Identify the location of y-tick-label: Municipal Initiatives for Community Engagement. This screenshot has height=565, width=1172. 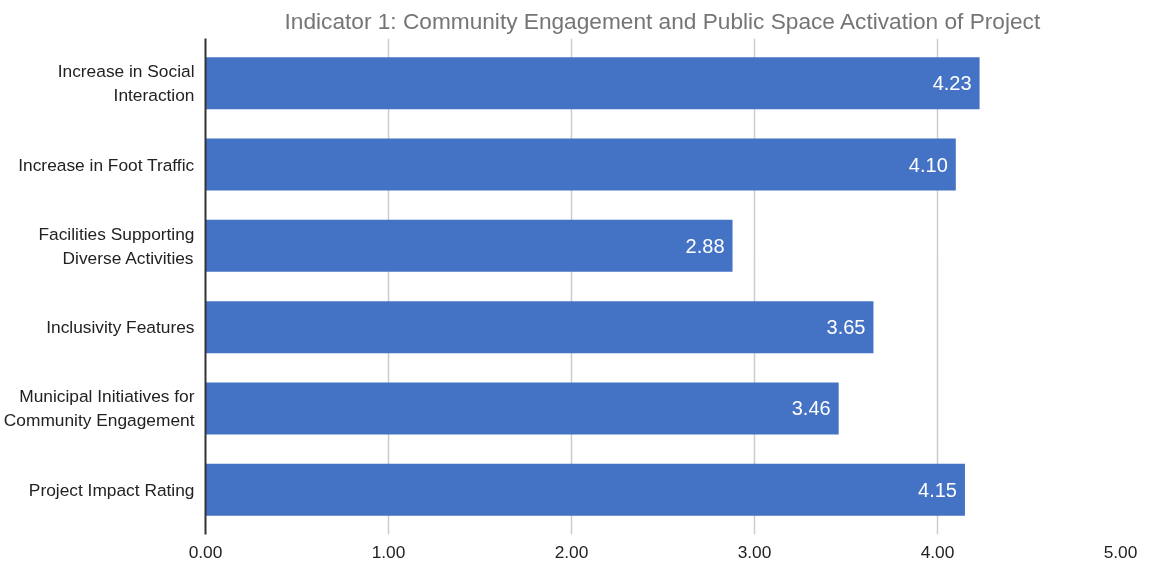
(99, 408).